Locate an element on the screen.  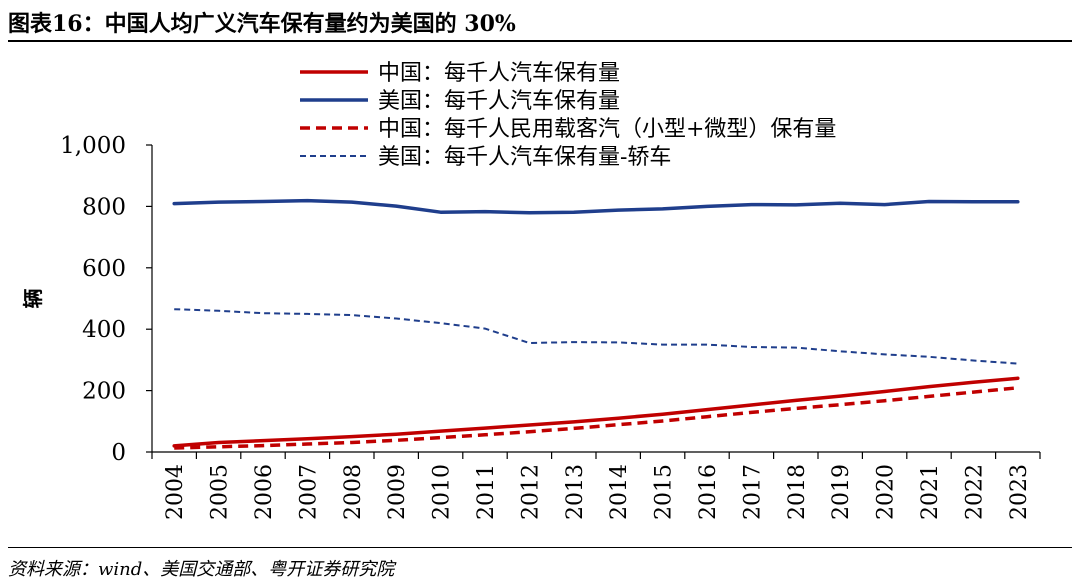
x-tick-label: 2019 is located at coordinates (841, 492).